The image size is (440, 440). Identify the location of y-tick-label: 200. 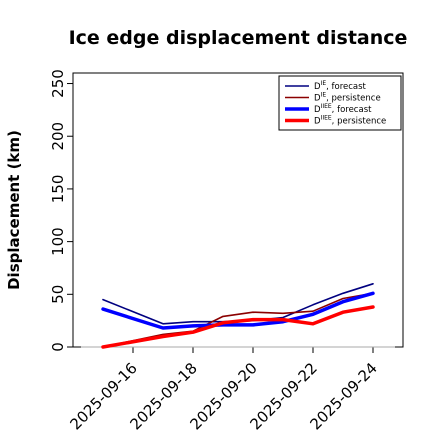
(58, 136).